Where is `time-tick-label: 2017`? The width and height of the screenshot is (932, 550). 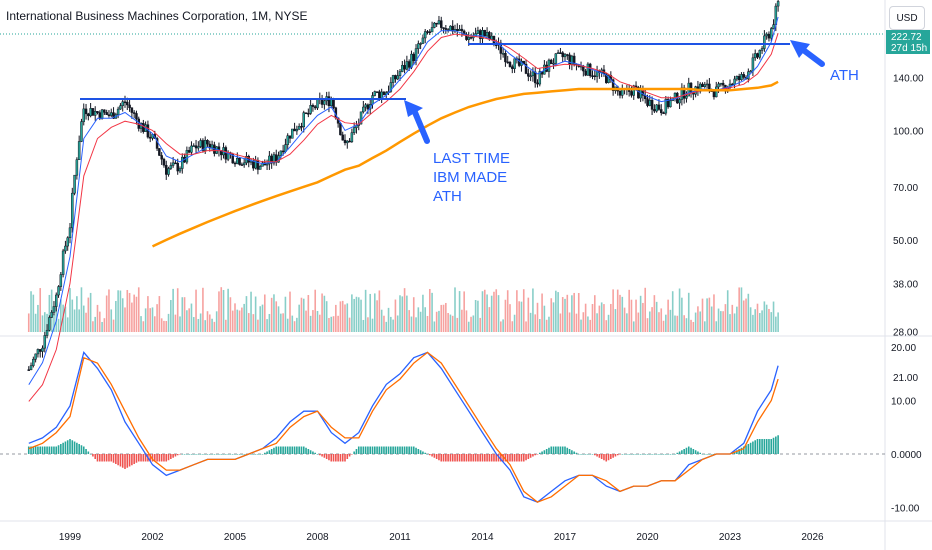
time-tick-label: 2017 is located at coordinates (565, 537).